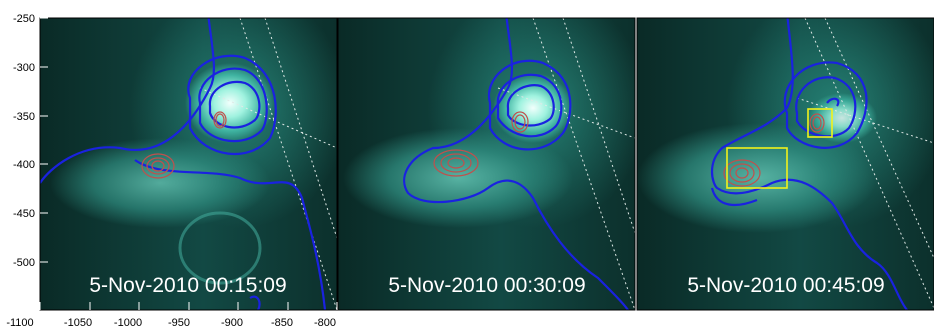 Image resolution: width=934 pixels, height=331 pixels. Describe the element at coordinates (128, 323) in the screenshot. I see `x-tick-label: -1000` at that location.